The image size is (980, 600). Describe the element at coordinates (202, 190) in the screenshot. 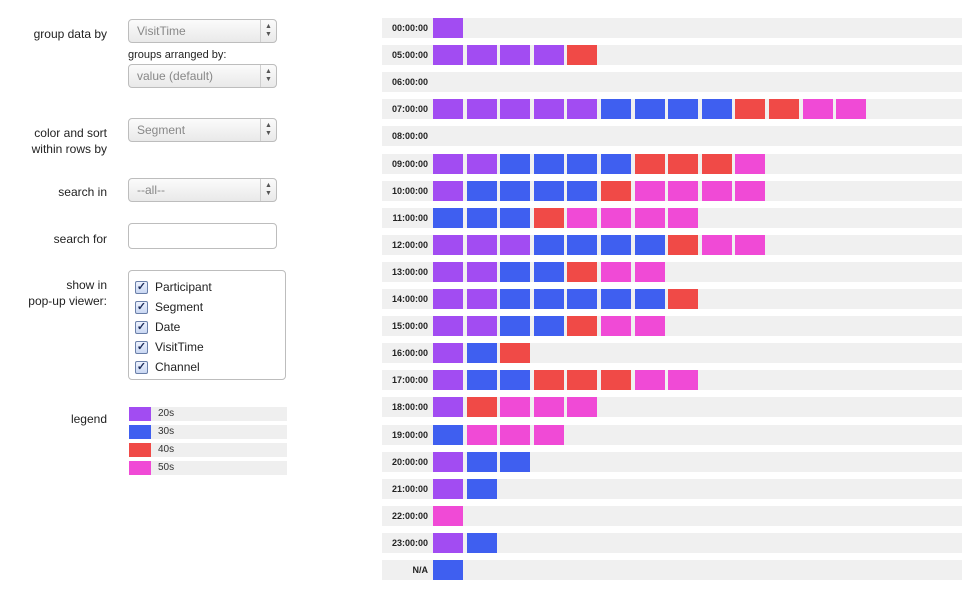

I see `search-in-select: --all-- ▲ ▼` at that location.